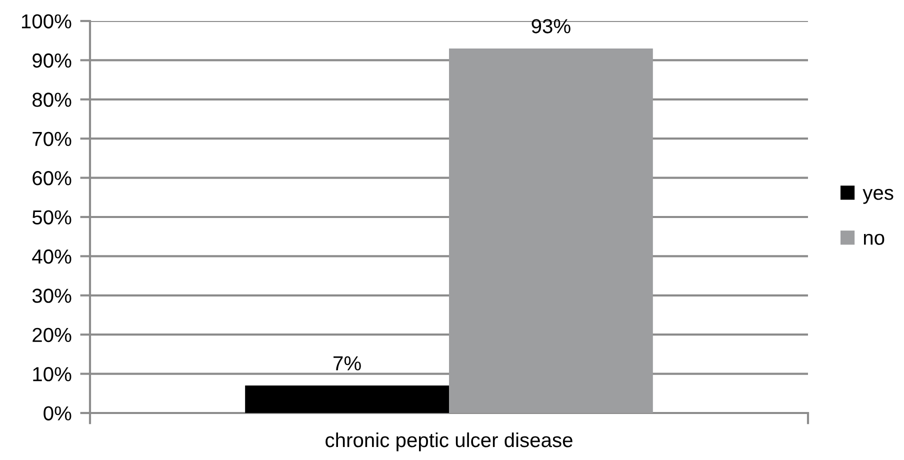 The image size is (904, 460). Describe the element at coordinates (52, 99) in the screenshot. I see `y-tick-label: 80%` at that location.